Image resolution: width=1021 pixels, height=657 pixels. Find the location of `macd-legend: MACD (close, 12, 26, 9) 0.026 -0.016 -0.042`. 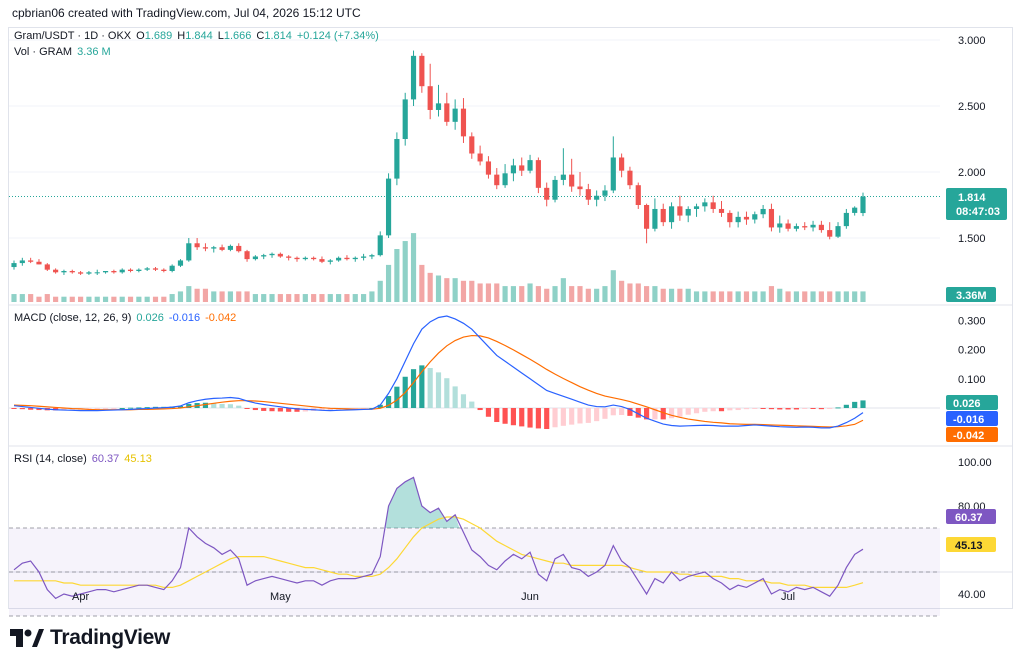

macd-legend: MACD (close, 12, 26, 9) 0.026 -0.016 -0.042 is located at coordinates (127, 318).